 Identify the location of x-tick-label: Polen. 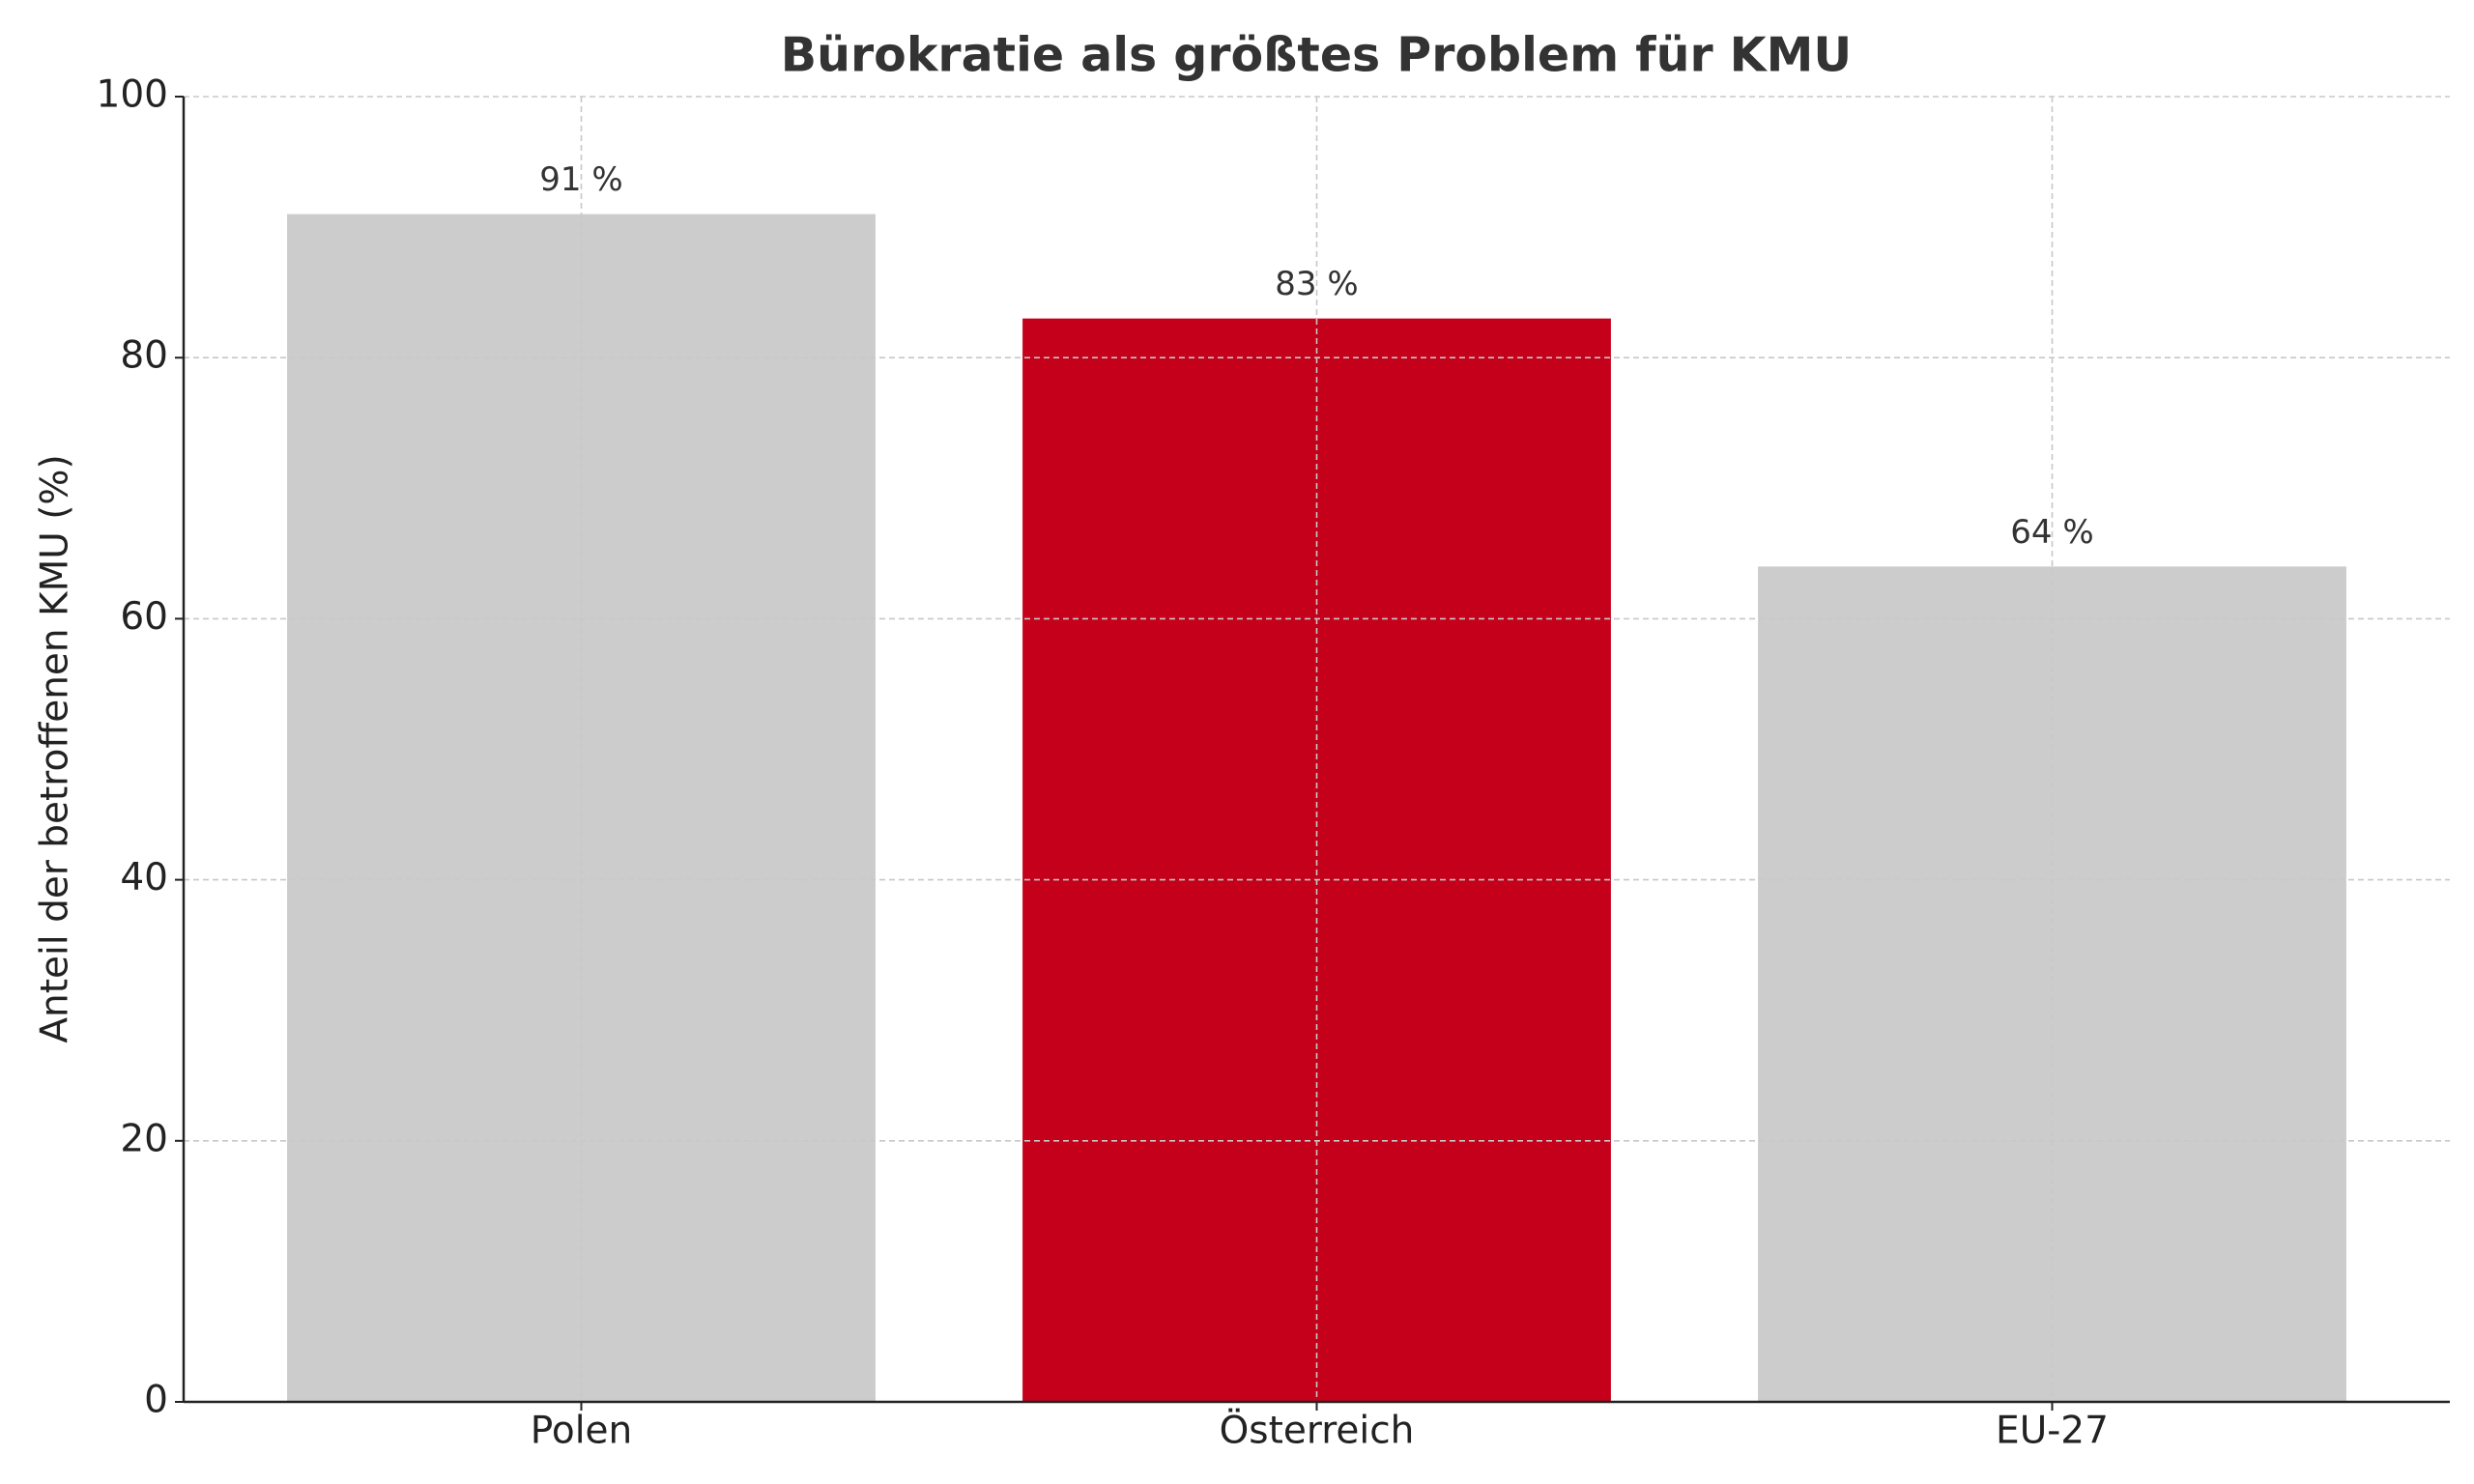
(582, 1432).